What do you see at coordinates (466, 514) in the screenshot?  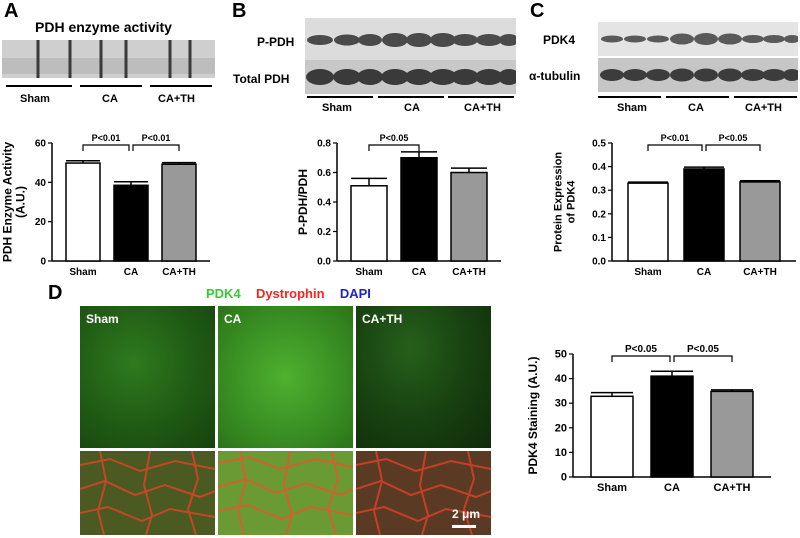 I see `scale-bar-label: 2 μm` at bounding box center [466, 514].